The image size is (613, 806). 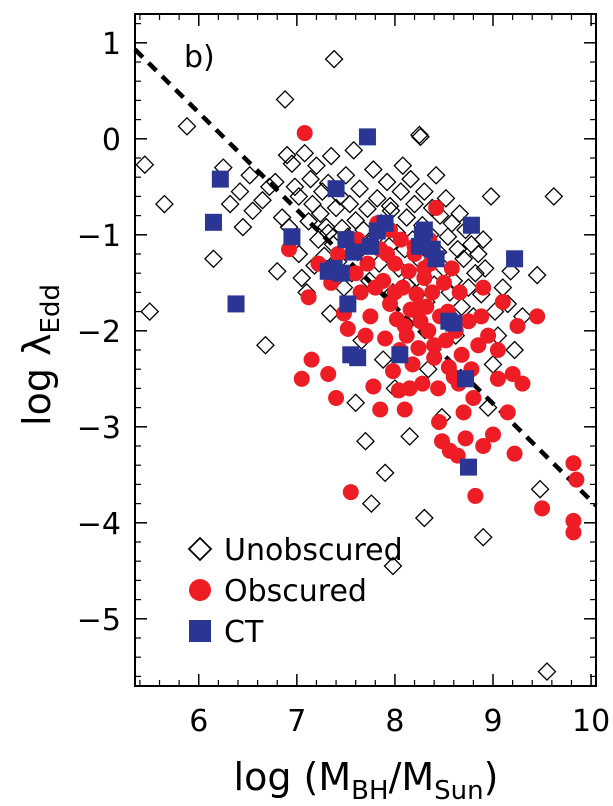 What do you see at coordinates (492, 721) in the screenshot?
I see `x-tick-label: 9` at bounding box center [492, 721].